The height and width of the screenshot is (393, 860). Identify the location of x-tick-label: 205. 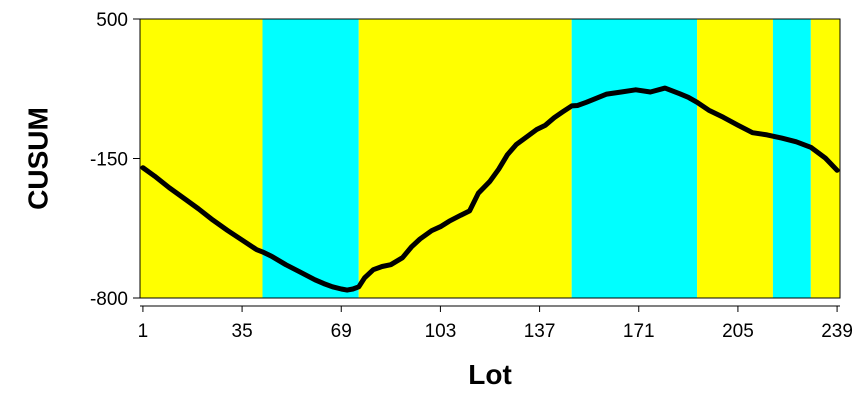
(738, 331).